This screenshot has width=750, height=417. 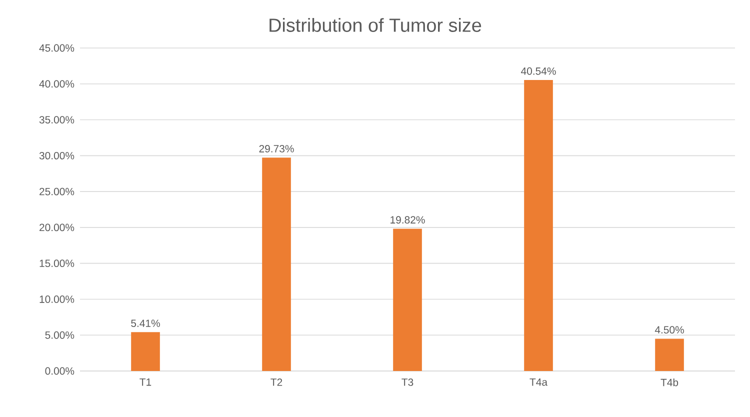 I want to click on y-tick-label: 20.00%, so click(x=57, y=228).